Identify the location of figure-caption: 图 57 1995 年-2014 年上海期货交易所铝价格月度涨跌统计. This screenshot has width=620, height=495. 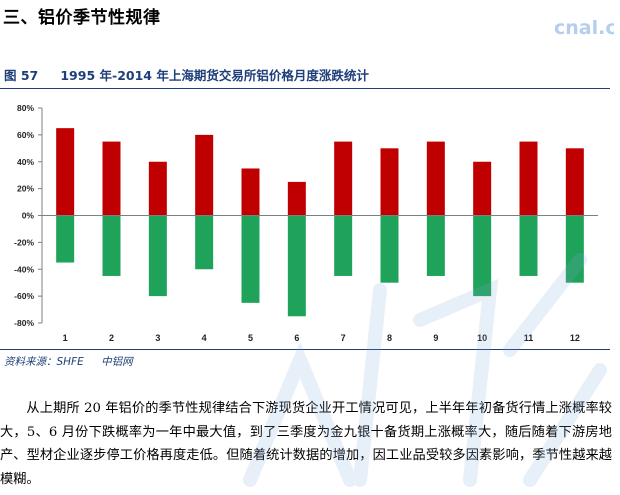
(305, 74).